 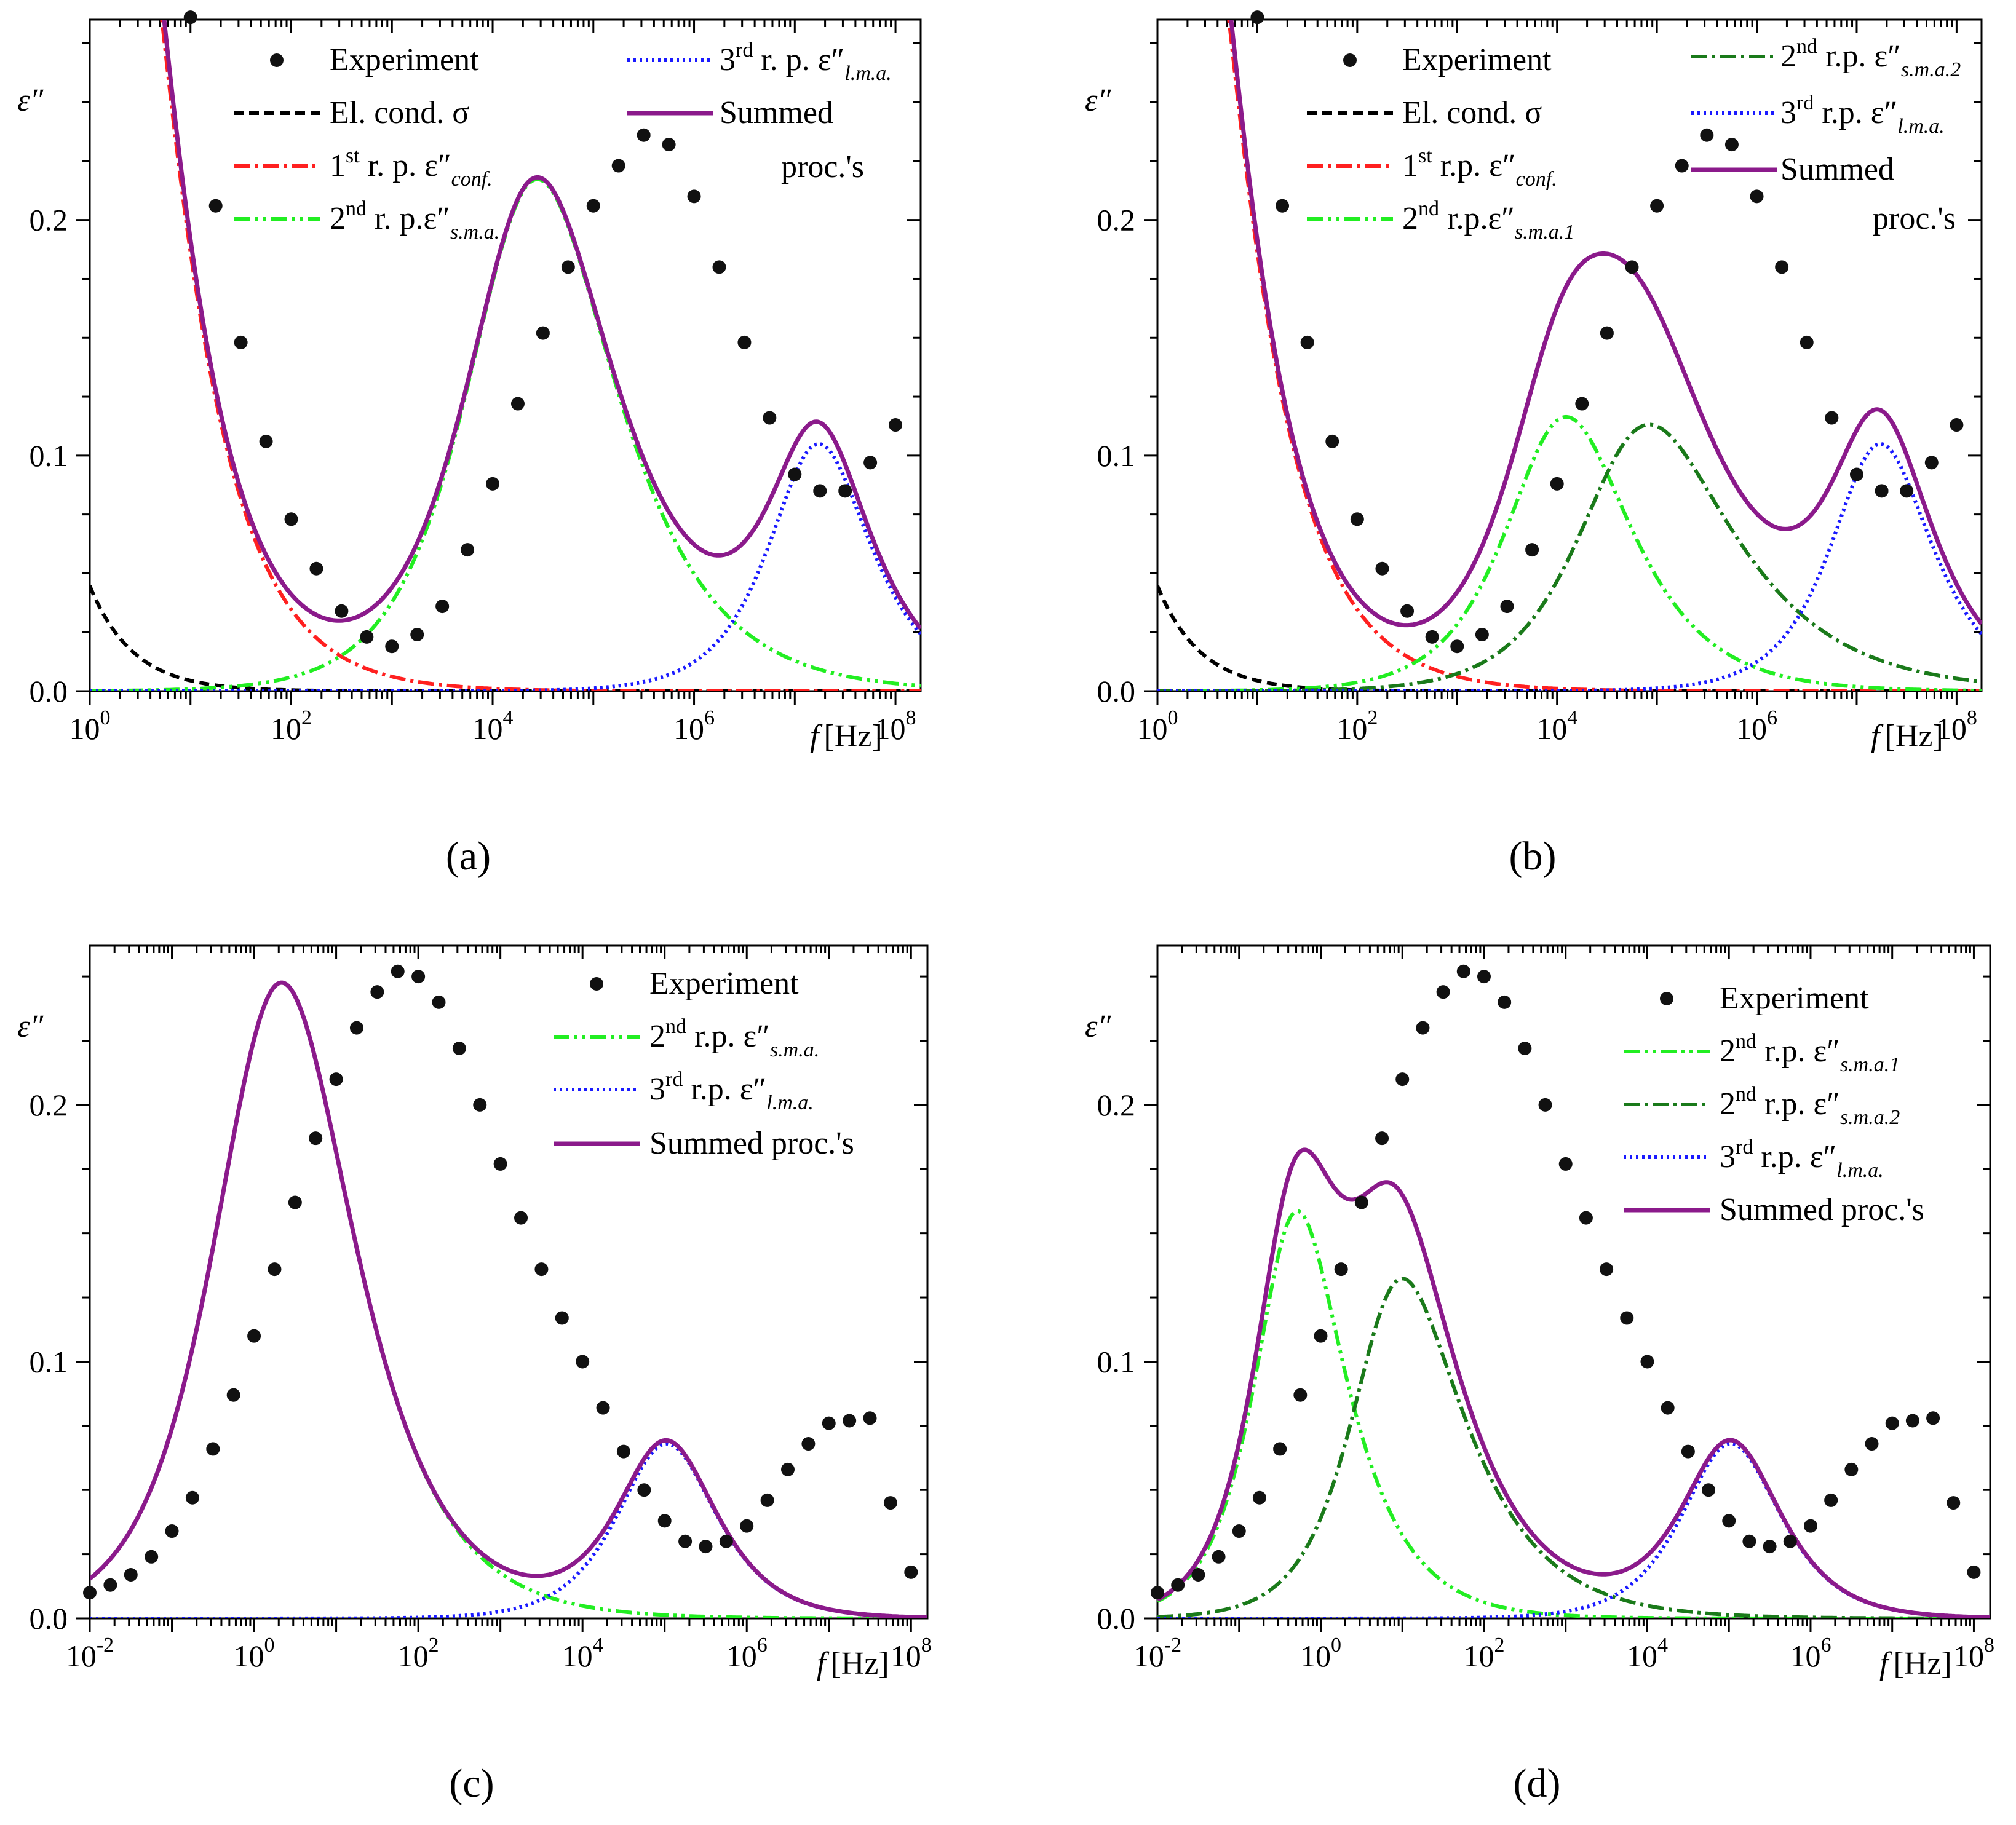 I want to click on x-tick-label: 10⁻², so click(x=90, y=1653).